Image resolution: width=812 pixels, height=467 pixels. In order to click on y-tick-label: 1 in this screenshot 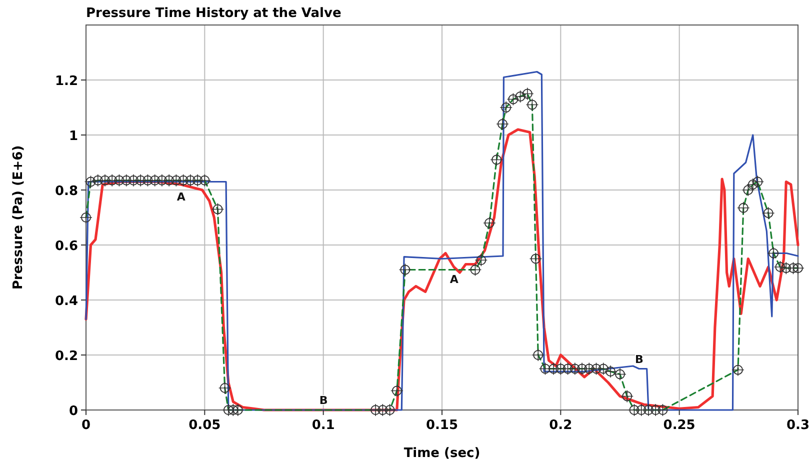, I will do `click(73, 136)`.